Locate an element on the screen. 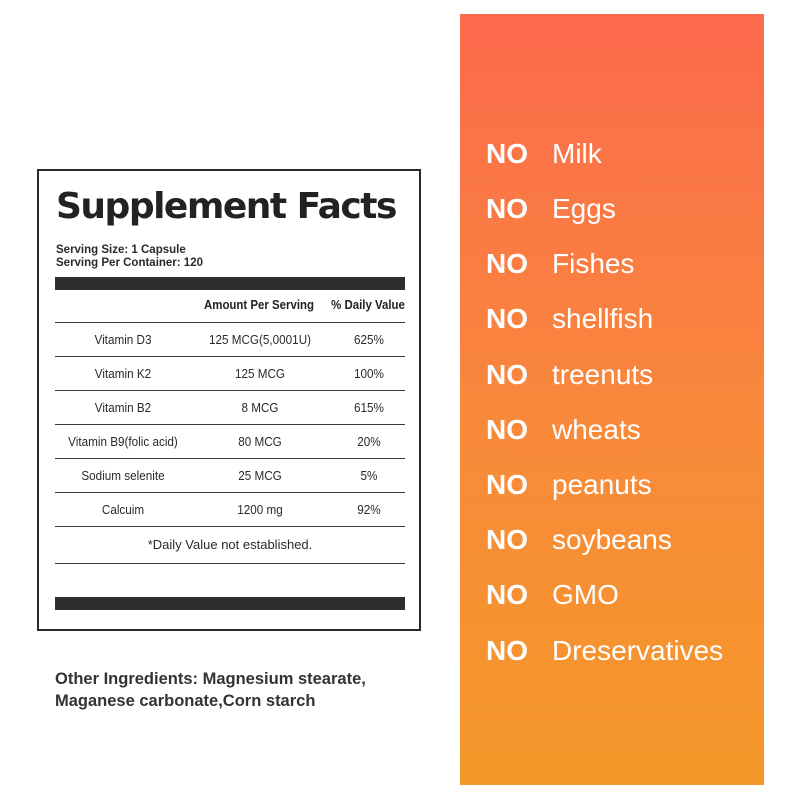  nutrient-amount: 125 MCG(5,0001U) is located at coordinates (260, 339).